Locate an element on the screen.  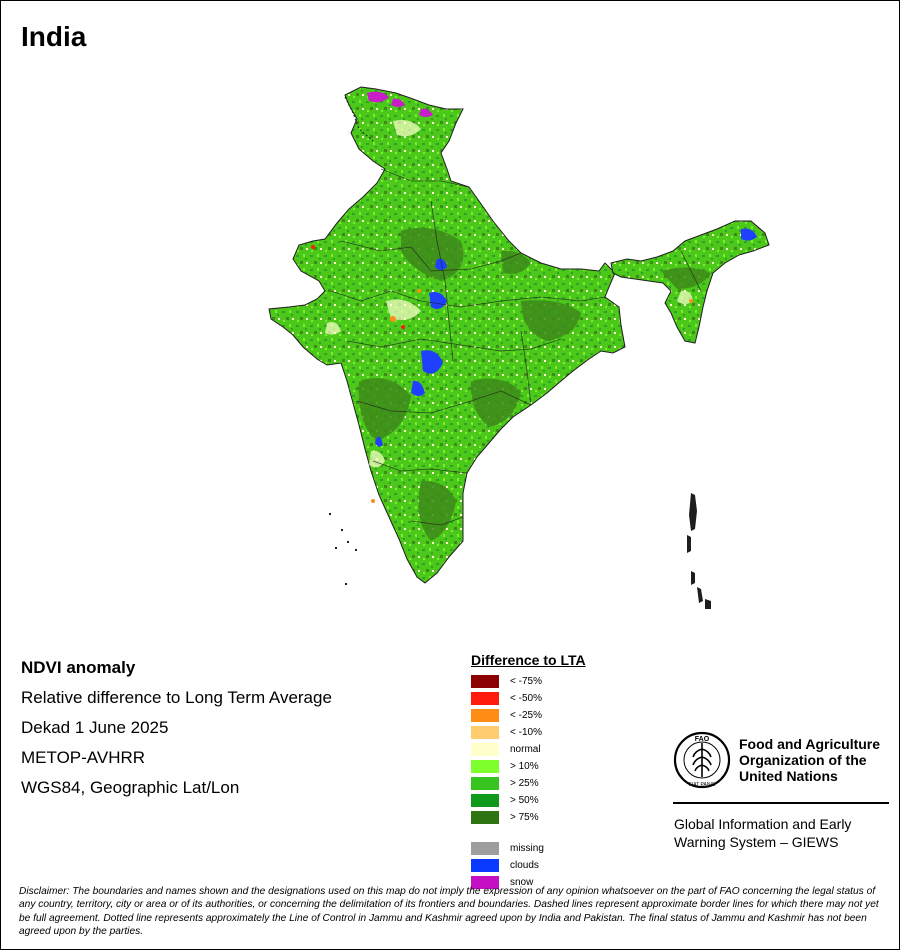
lakshadweep-islands is located at coordinates (343, 549).